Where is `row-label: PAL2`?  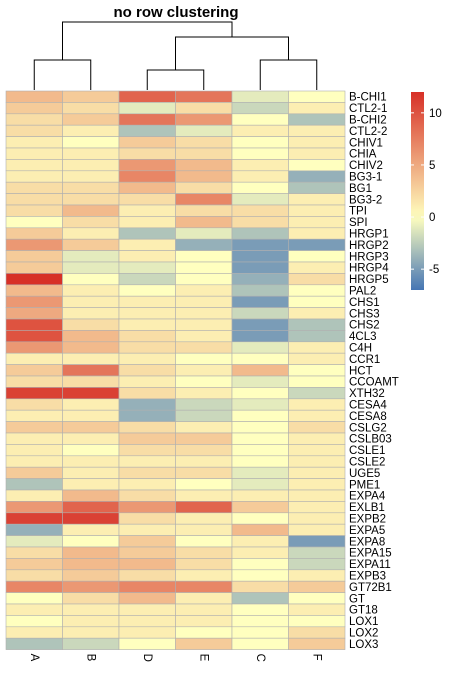 row-label: PAL2 is located at coordinates (362, 292).